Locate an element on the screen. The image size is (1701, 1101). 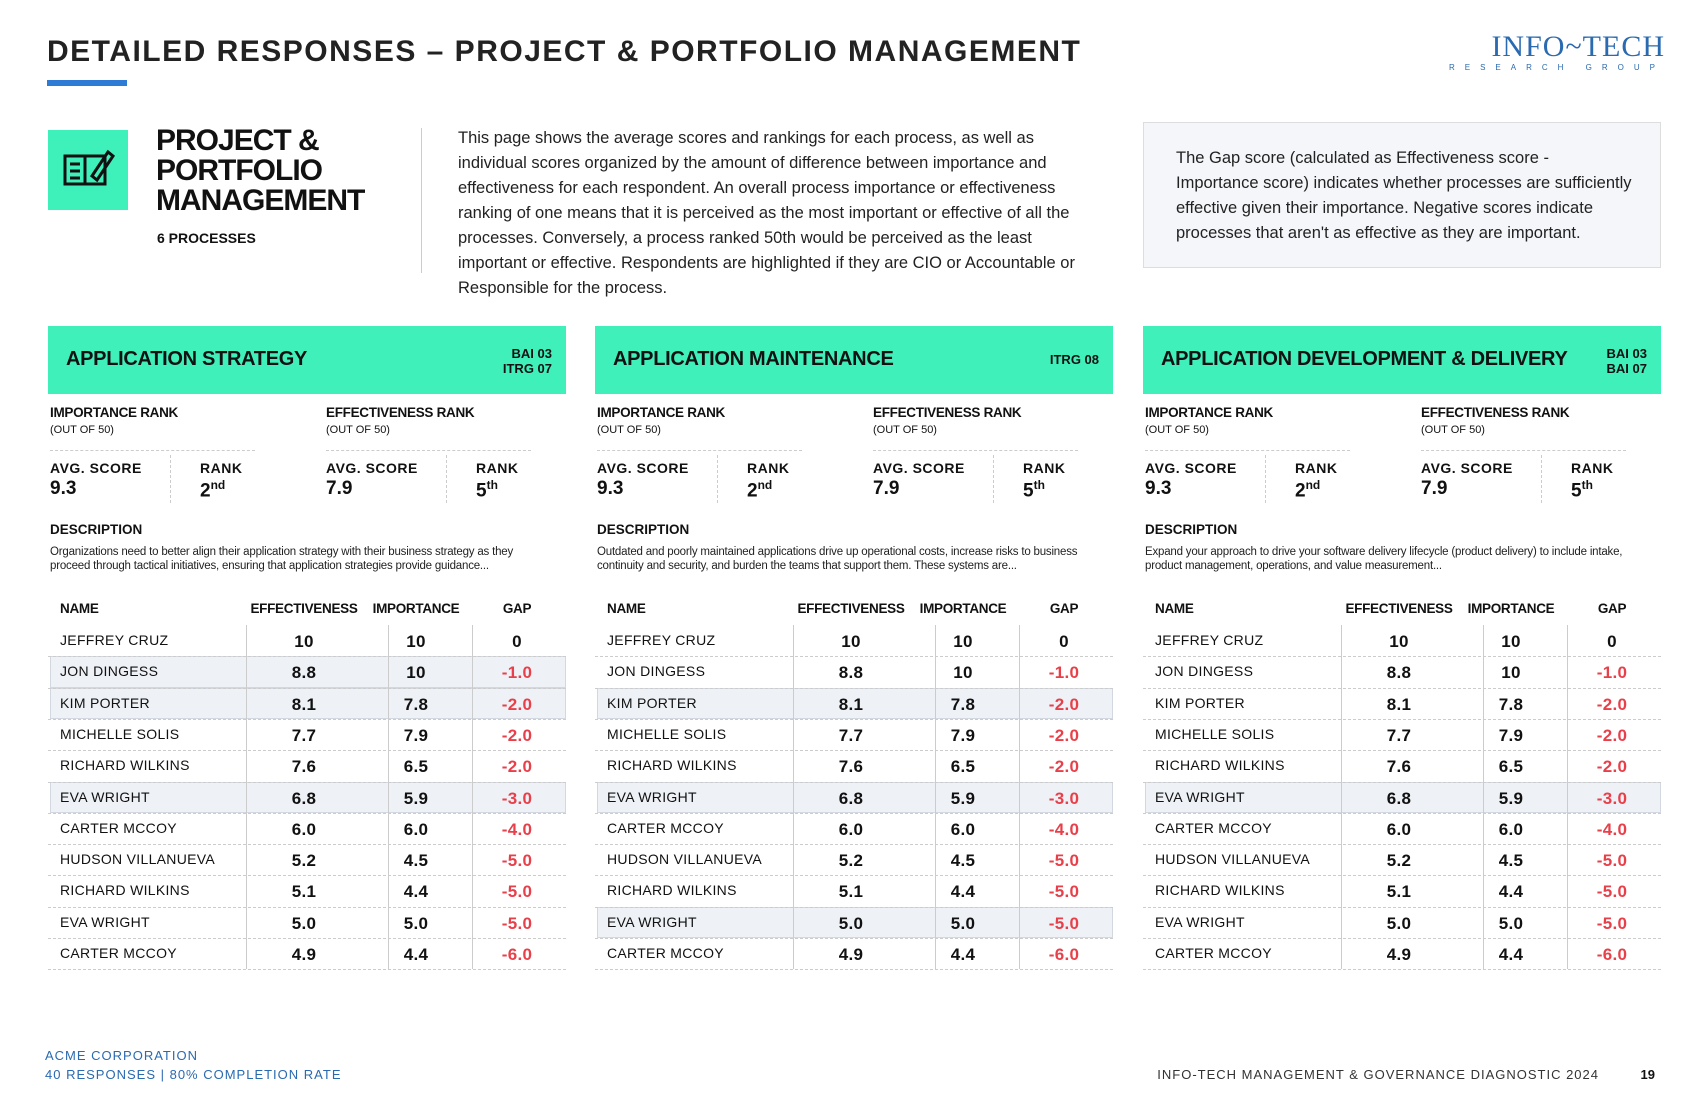
column-header: GAP is located at coordinates (1612, 608).